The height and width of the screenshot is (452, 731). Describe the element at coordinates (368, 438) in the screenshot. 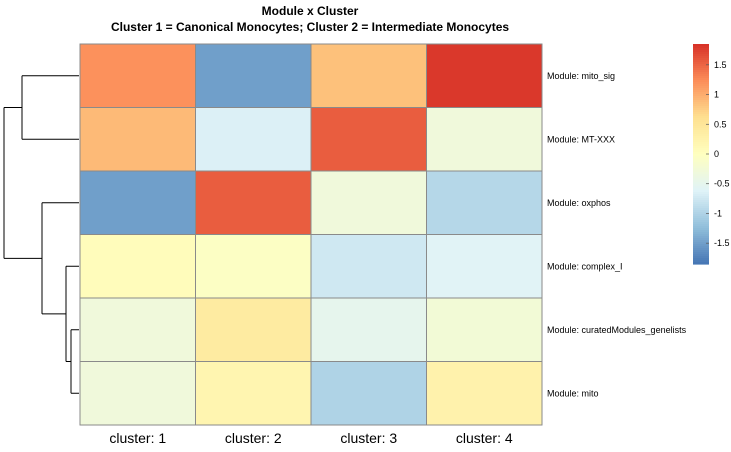

I see `column-label: cluster: 3` at that location.